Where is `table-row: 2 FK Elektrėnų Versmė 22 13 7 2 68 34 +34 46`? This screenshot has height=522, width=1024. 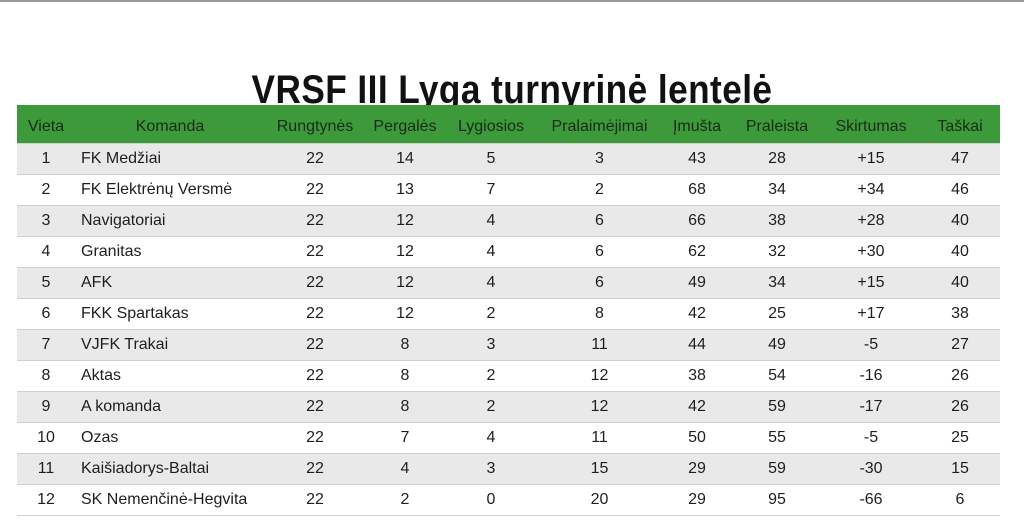 table-row: 2 FK Elektrėnų Versmė 22 13 7 2 68 34 +34 46 is located at coordinates (508, 189).